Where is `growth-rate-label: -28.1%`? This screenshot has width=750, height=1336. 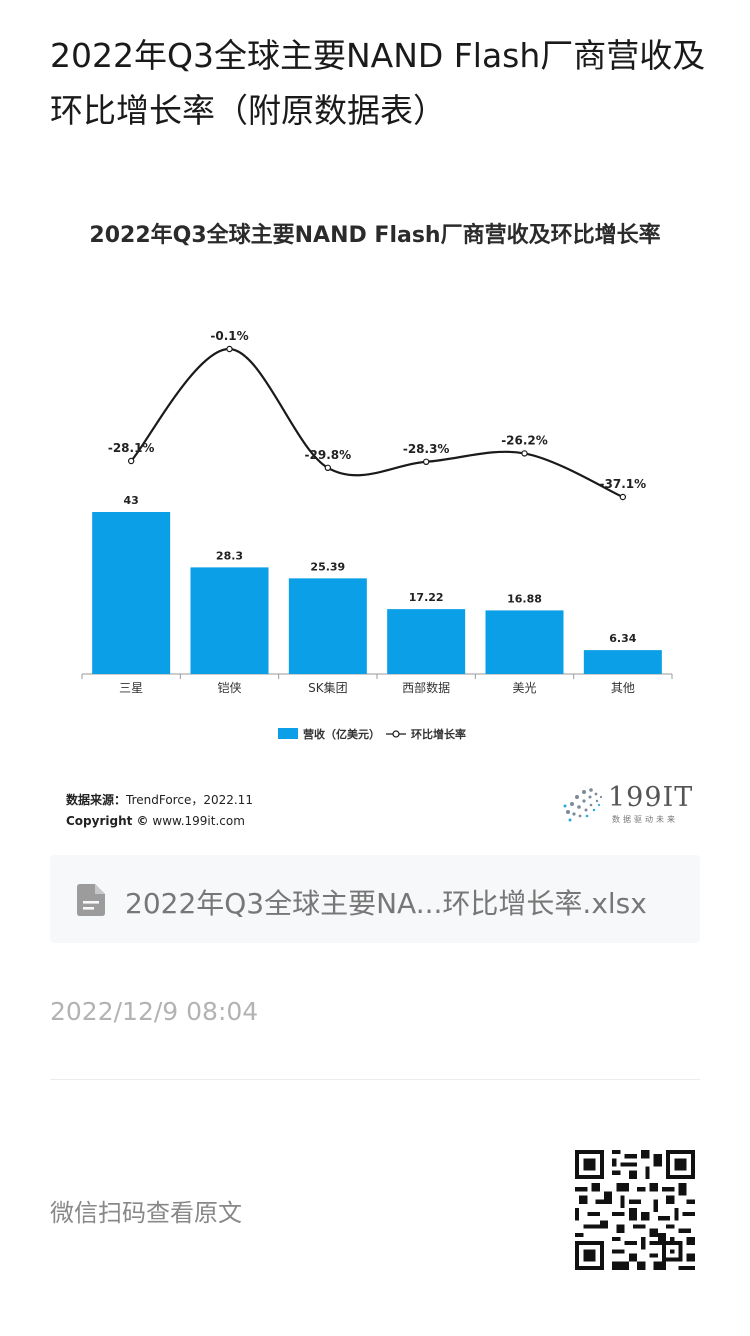
growth-rate-label: -28.1% is located at coordinates (131, 448).